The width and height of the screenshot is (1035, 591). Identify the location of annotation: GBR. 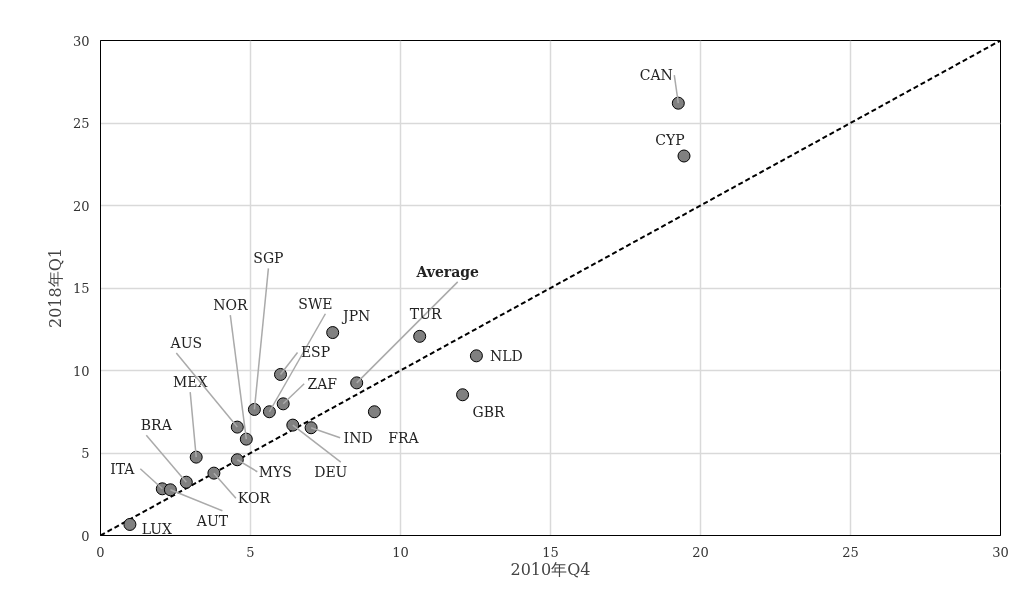
(489, 411).